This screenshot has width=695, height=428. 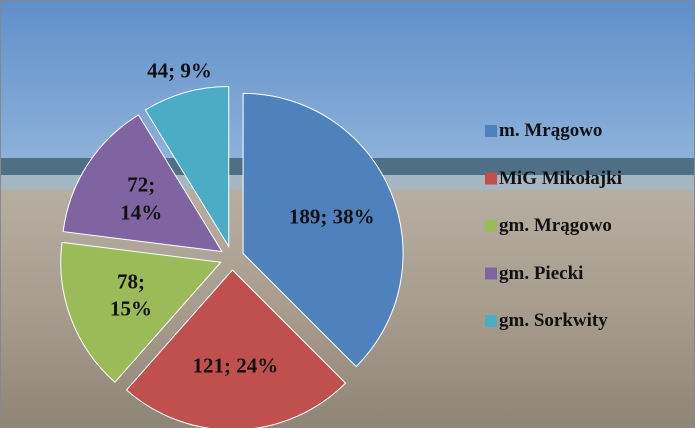 What do you see at coordinates (235, 365) in the screenshot?
I see `data-label: 121; 24%` at bounding box center [235, 365].